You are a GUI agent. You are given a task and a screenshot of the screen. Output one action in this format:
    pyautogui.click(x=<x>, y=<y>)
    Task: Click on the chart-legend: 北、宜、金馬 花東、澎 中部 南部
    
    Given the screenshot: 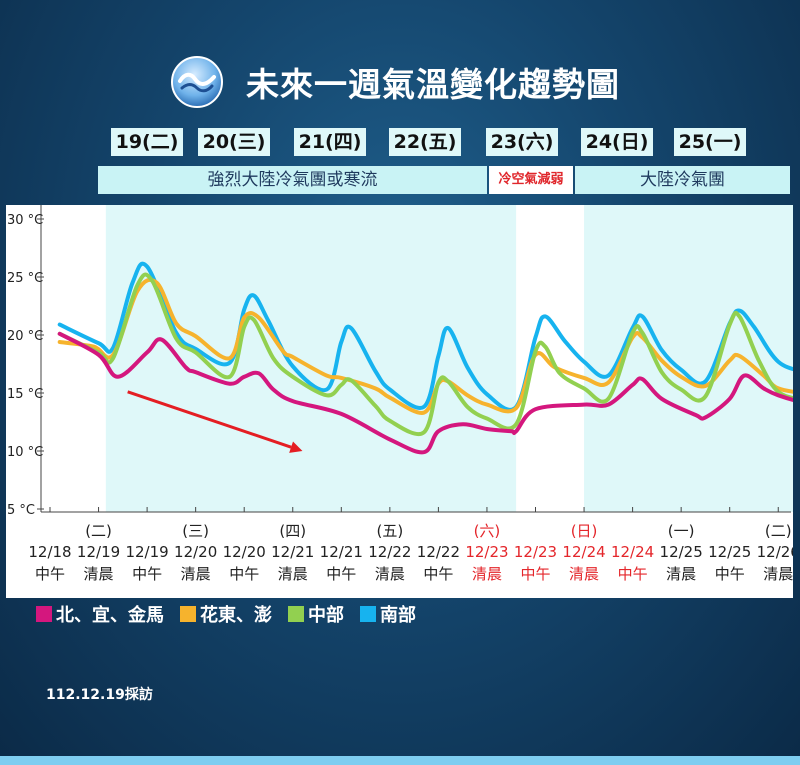 What is the action you would take?
    pyautogui.click(x=234, y=614)
    